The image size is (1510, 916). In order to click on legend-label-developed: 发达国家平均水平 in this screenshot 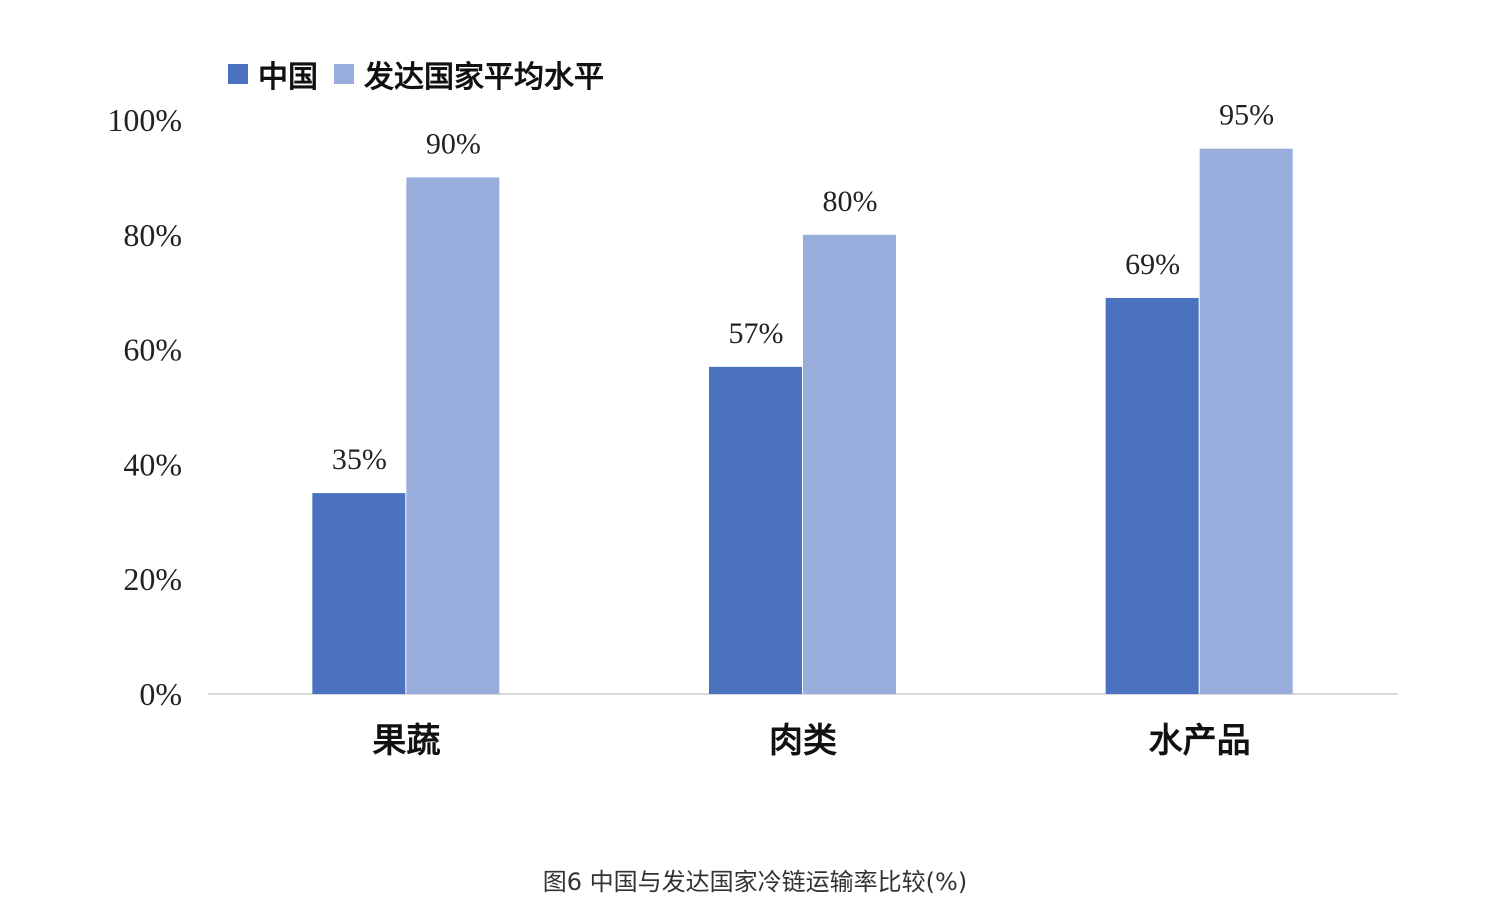, I will do `click(484, 77)`.